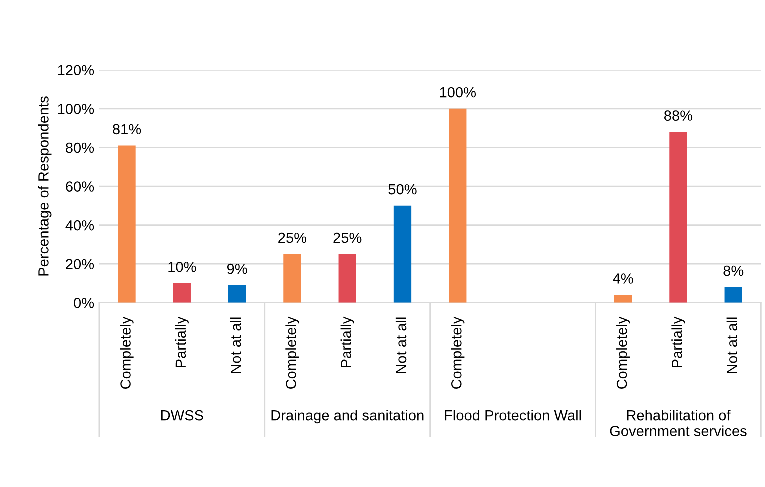 The width and height of the screenshot is (765, 487). What do you see at coordinates (678, 115) in the screenshot?
I see `data-label: 88%` at bounding box center [678, 115].